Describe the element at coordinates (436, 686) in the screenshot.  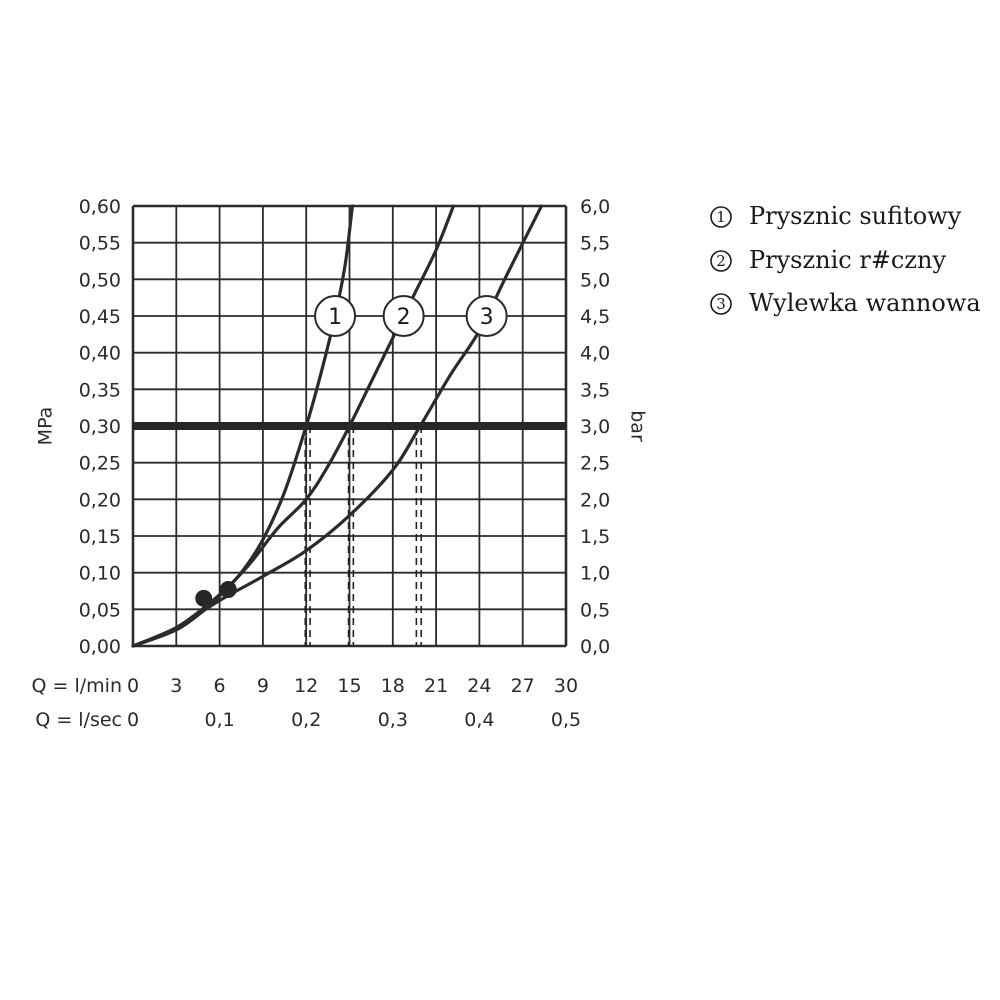
I see `x-tick-label-lmin: 21` at that location.